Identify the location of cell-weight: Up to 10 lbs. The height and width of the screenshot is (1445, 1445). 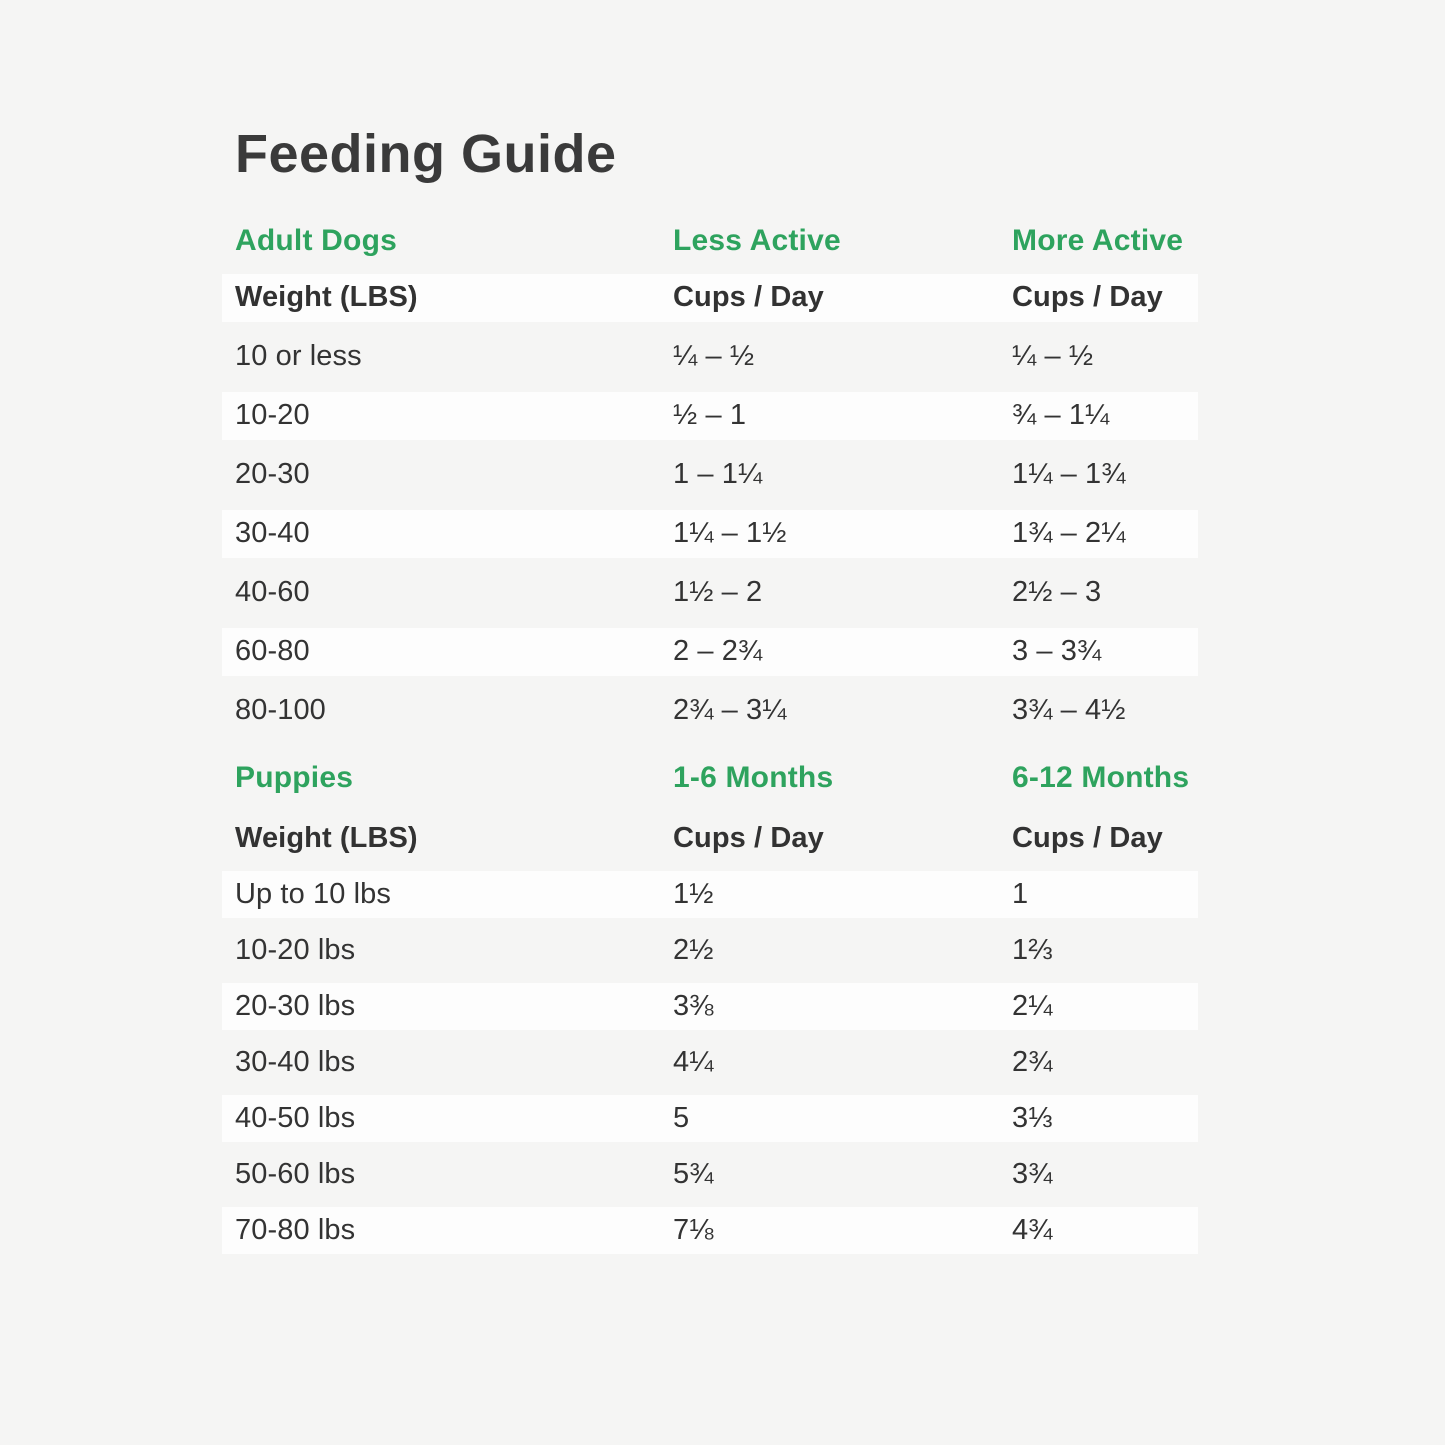
(313, 893).